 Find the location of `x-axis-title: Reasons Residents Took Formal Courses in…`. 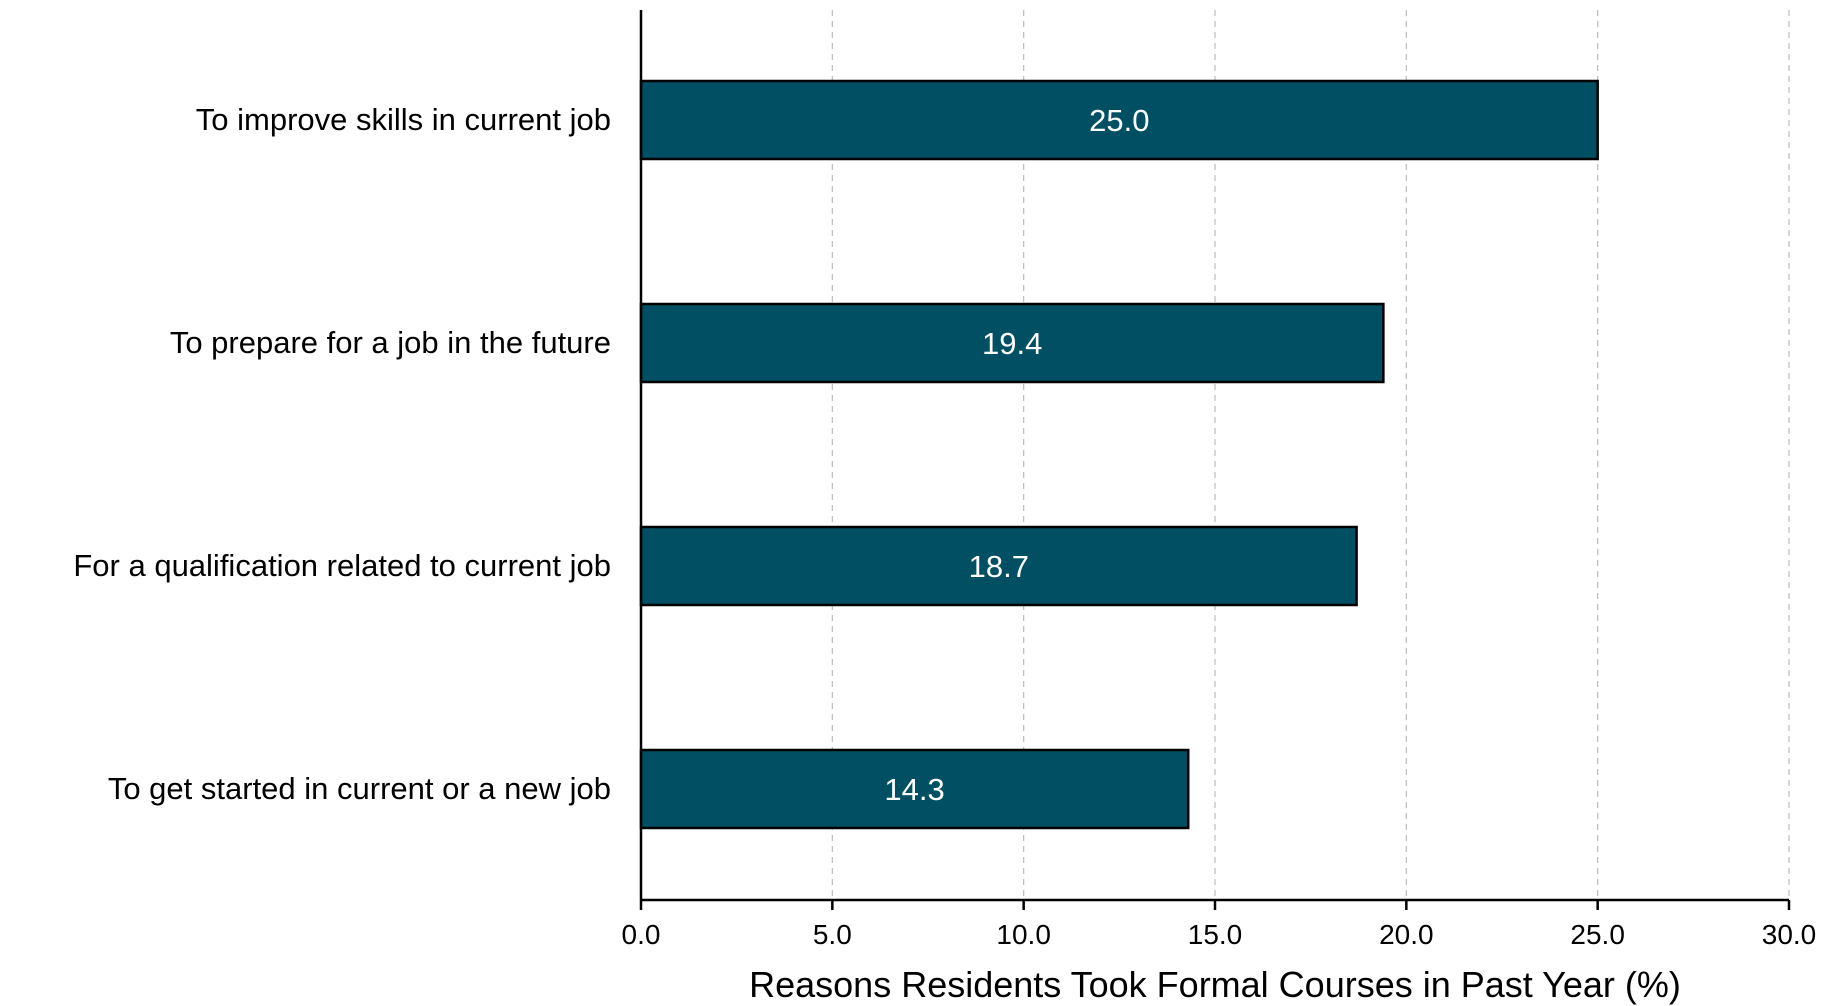

x-axis-title: Reasons Residents Took Formal Courses in… is located at coordinates (1215, 984).